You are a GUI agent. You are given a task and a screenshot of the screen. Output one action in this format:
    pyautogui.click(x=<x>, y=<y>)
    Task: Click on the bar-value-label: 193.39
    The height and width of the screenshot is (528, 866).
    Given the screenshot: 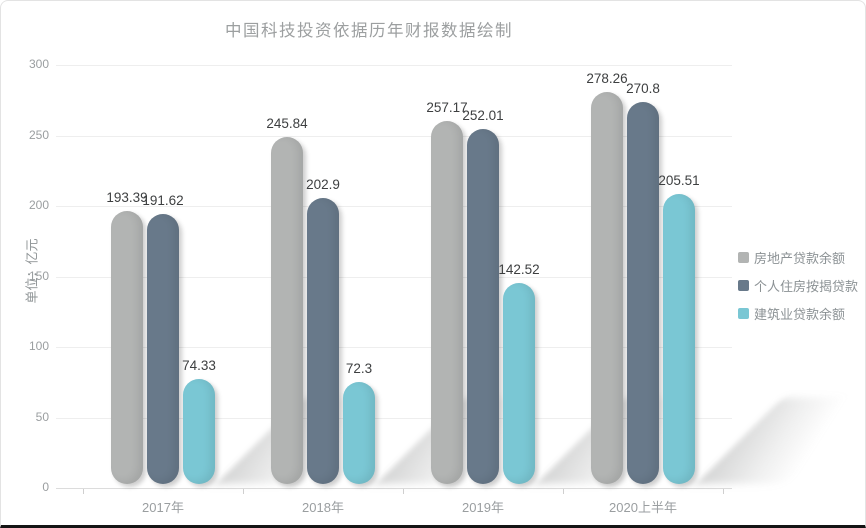 What is the action you would take?
    pyautogui.click(x=127, y=198)
    